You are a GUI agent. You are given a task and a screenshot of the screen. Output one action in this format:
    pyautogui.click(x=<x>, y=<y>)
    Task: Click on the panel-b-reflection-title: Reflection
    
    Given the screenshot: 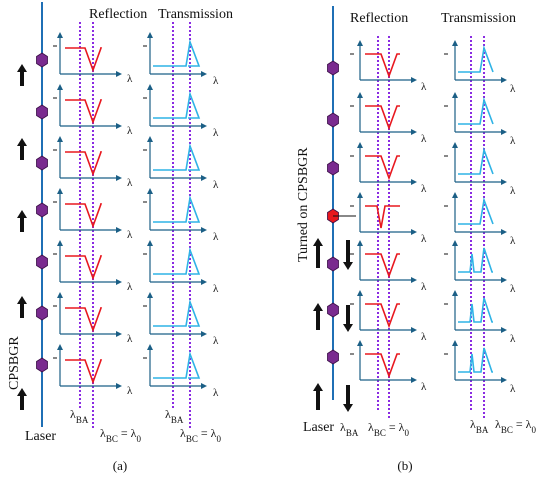 What is the action you would take?
    pyautogui.click(x=379, y=18)
    